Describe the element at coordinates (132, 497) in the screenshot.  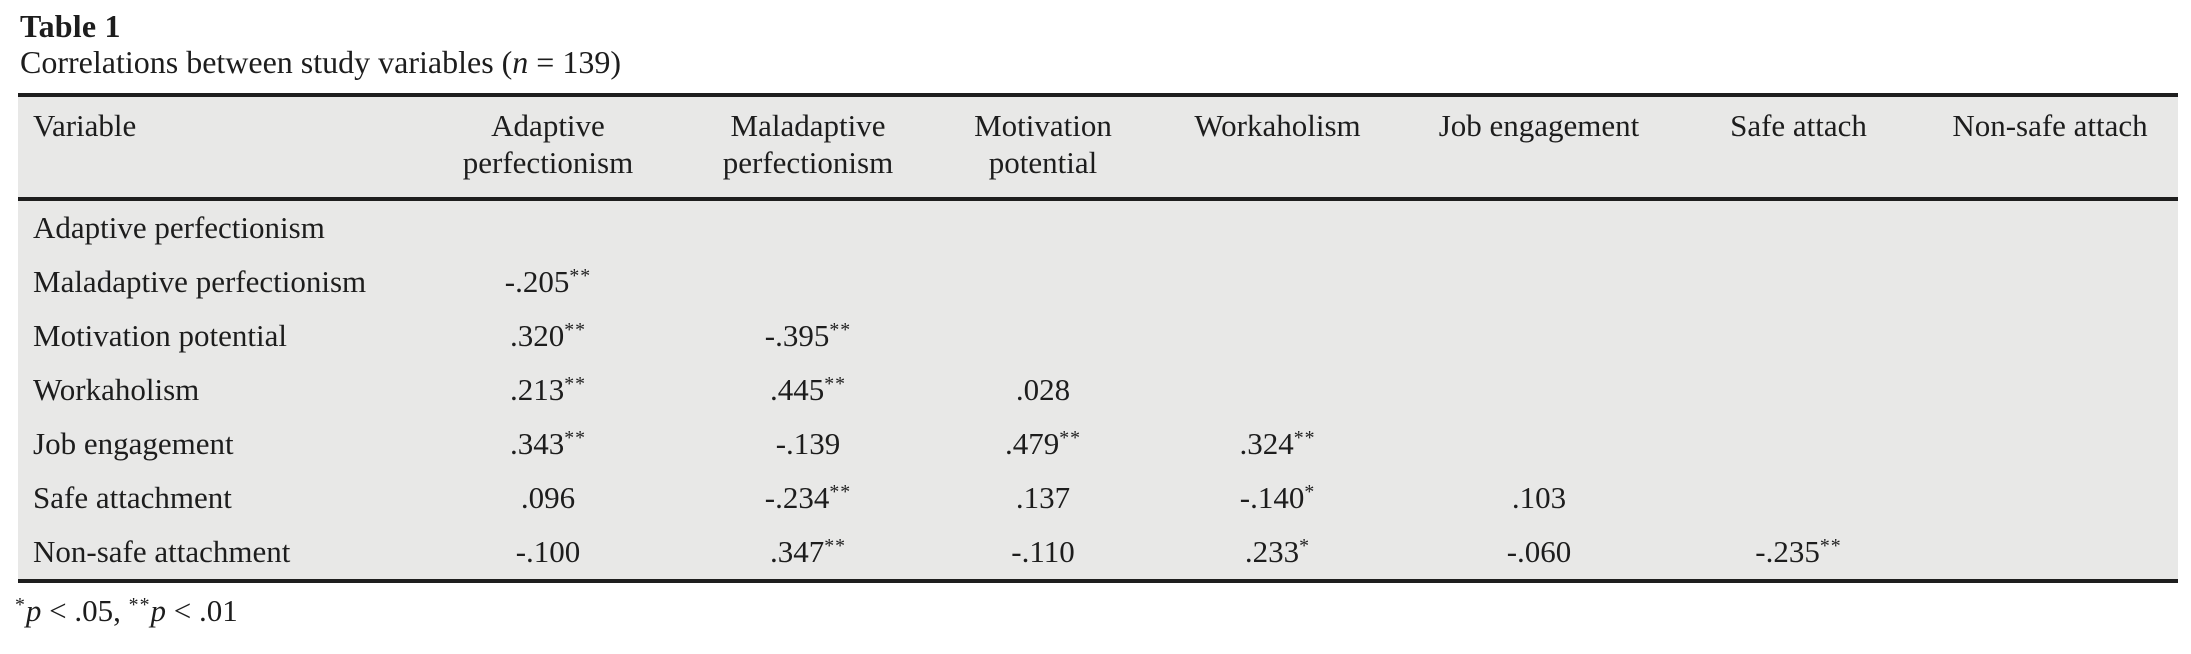
I see `row-label: Safe attachment` at that location.